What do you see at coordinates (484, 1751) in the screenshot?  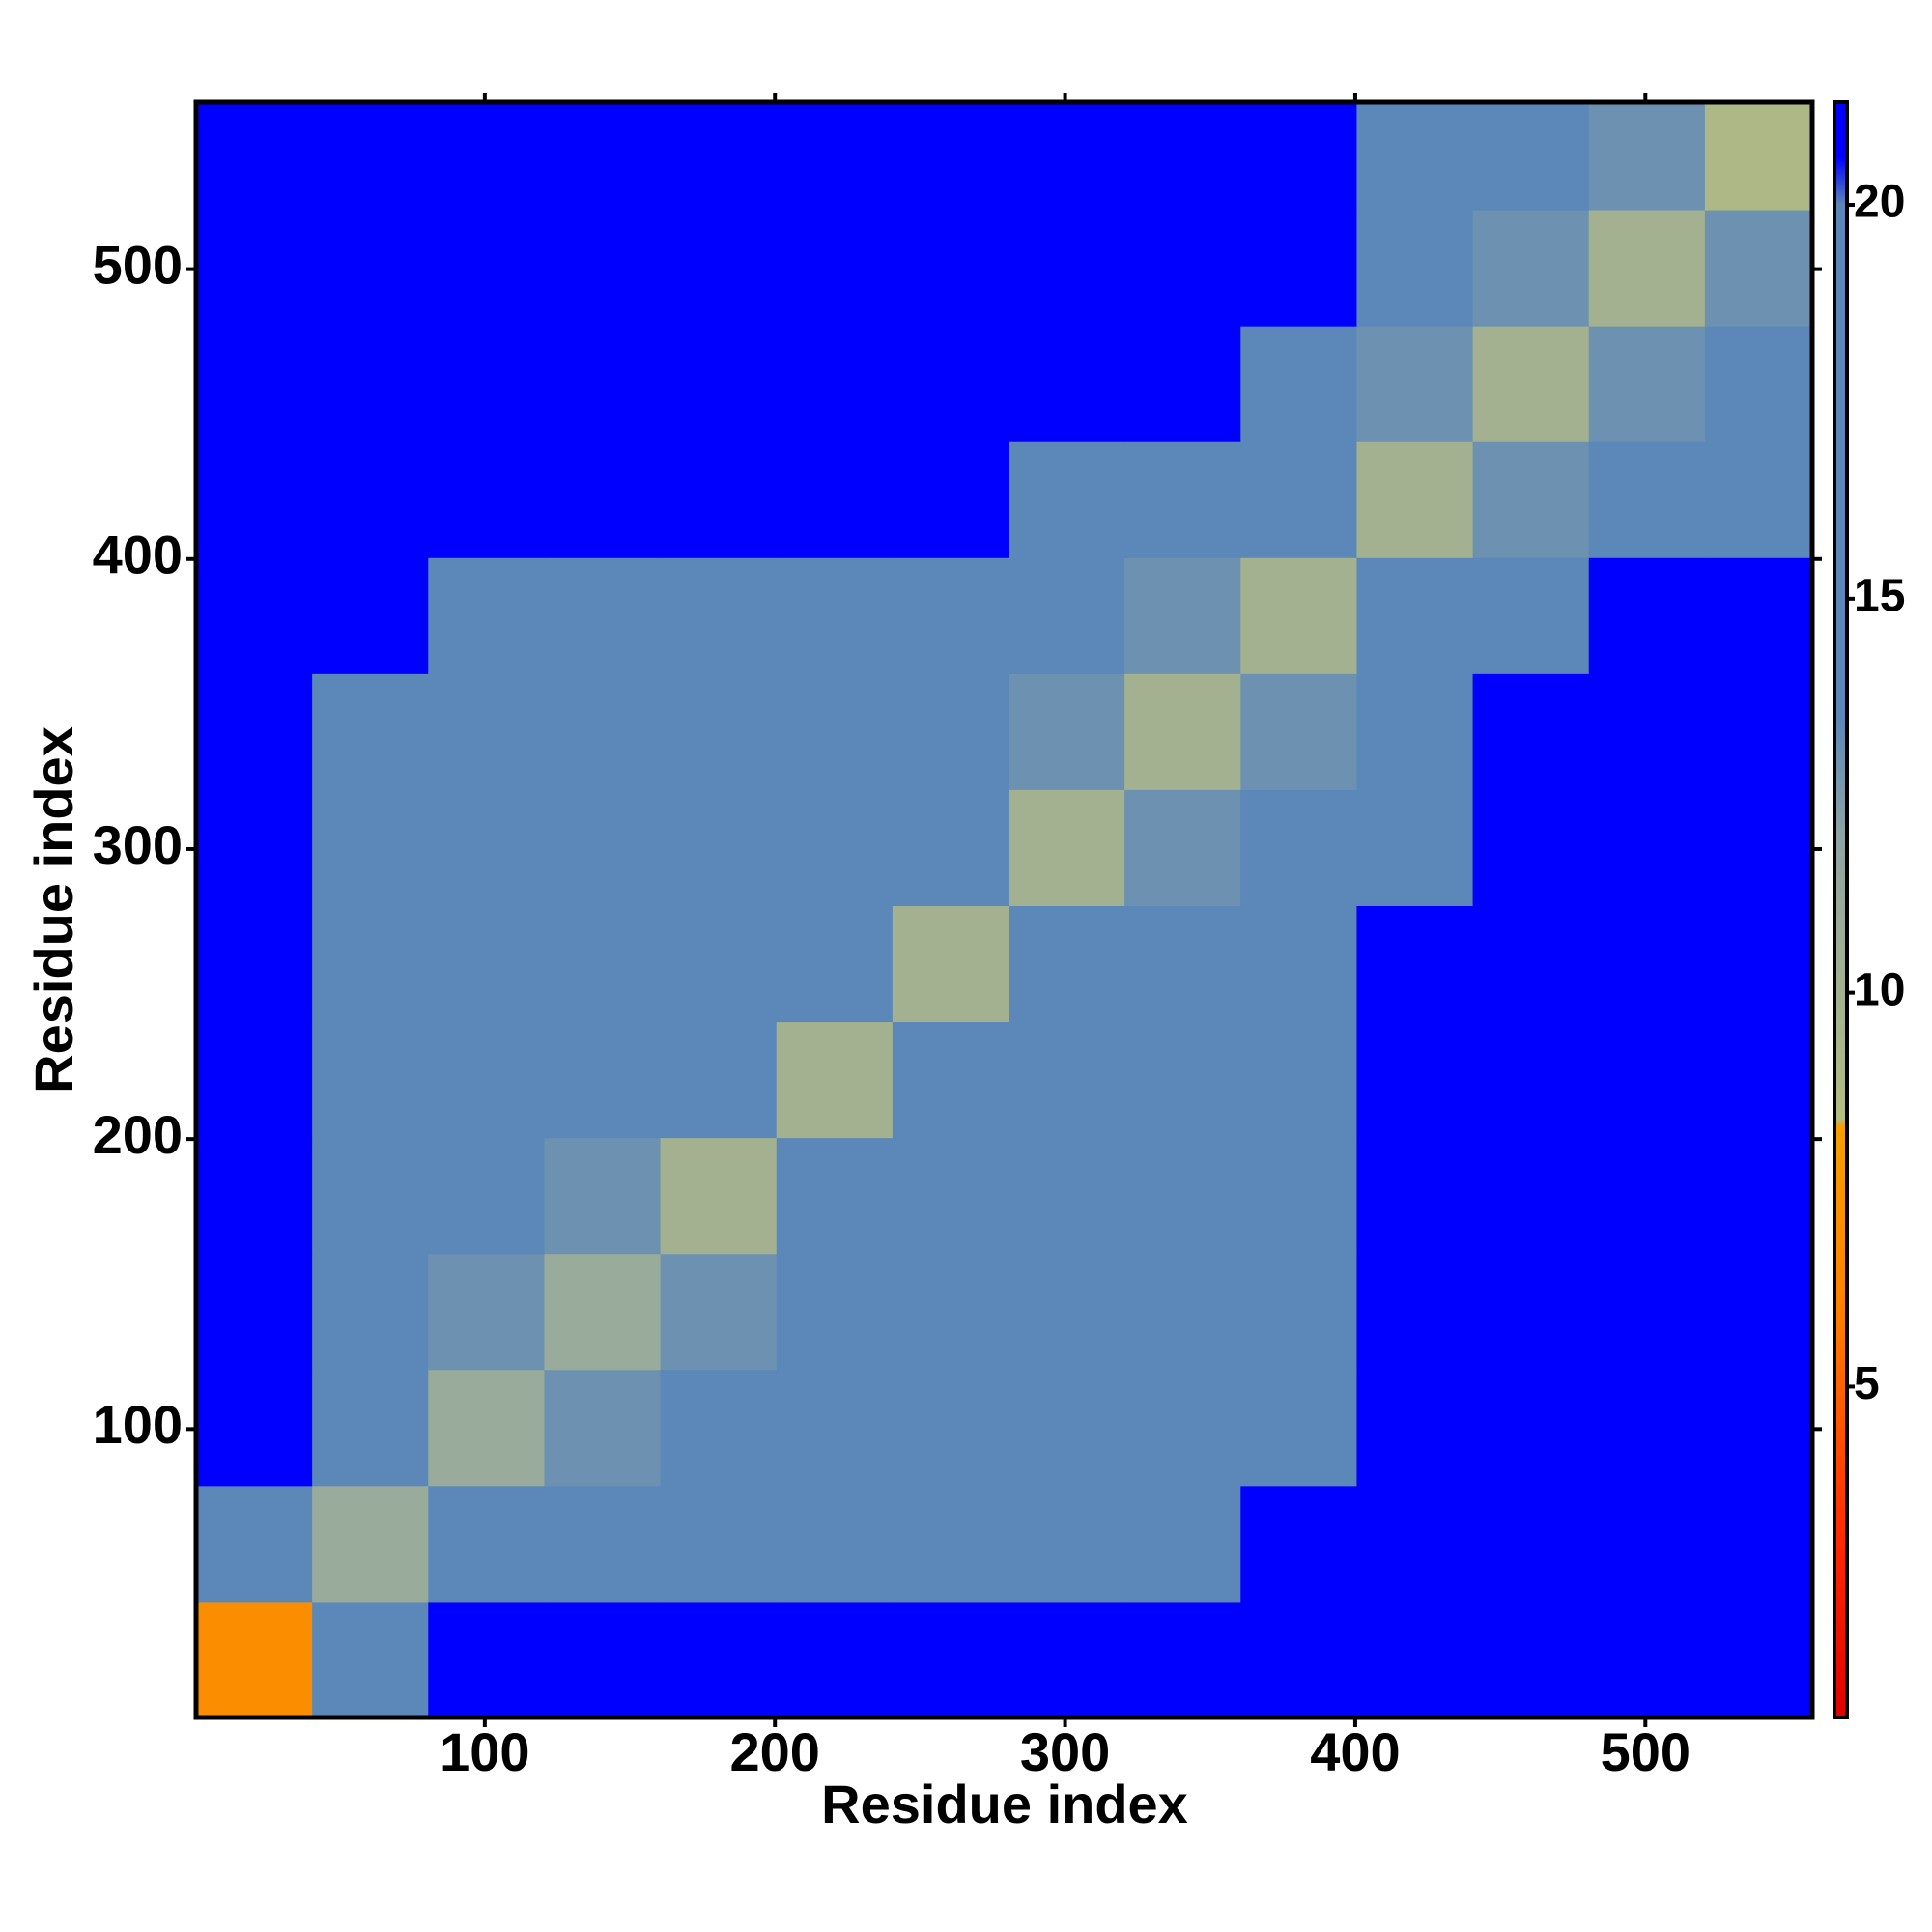 I see `x-tick-label: 100` at bounding box center [484, 1751].